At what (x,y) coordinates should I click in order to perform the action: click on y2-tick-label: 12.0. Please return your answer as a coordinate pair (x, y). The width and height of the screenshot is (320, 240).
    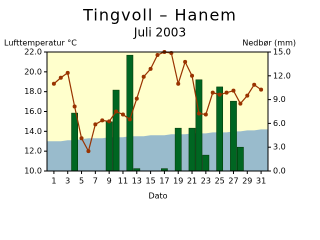
    Looking at the image, I should click on (282, 75).